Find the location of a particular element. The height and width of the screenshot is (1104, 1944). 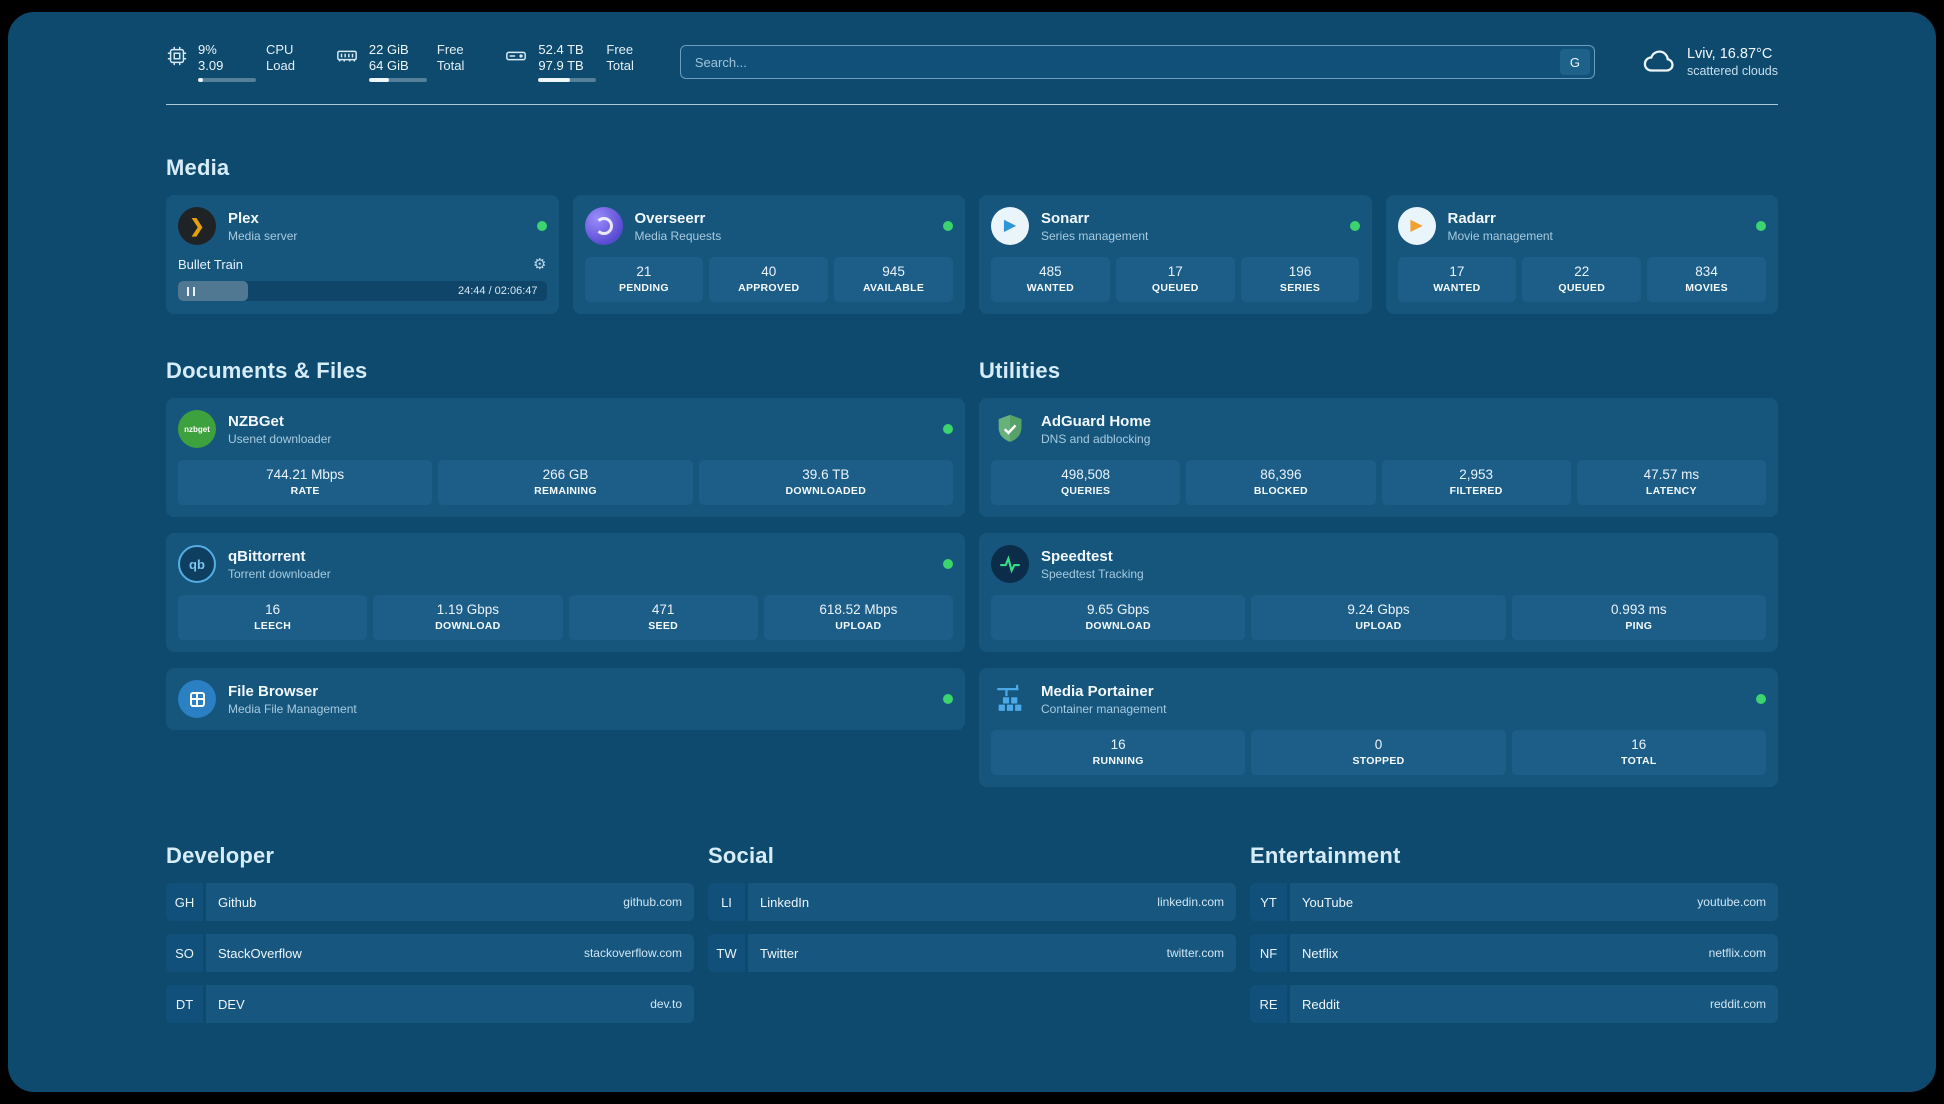

stat-tile: 21 PENDING is located at coordinates (644, 279).